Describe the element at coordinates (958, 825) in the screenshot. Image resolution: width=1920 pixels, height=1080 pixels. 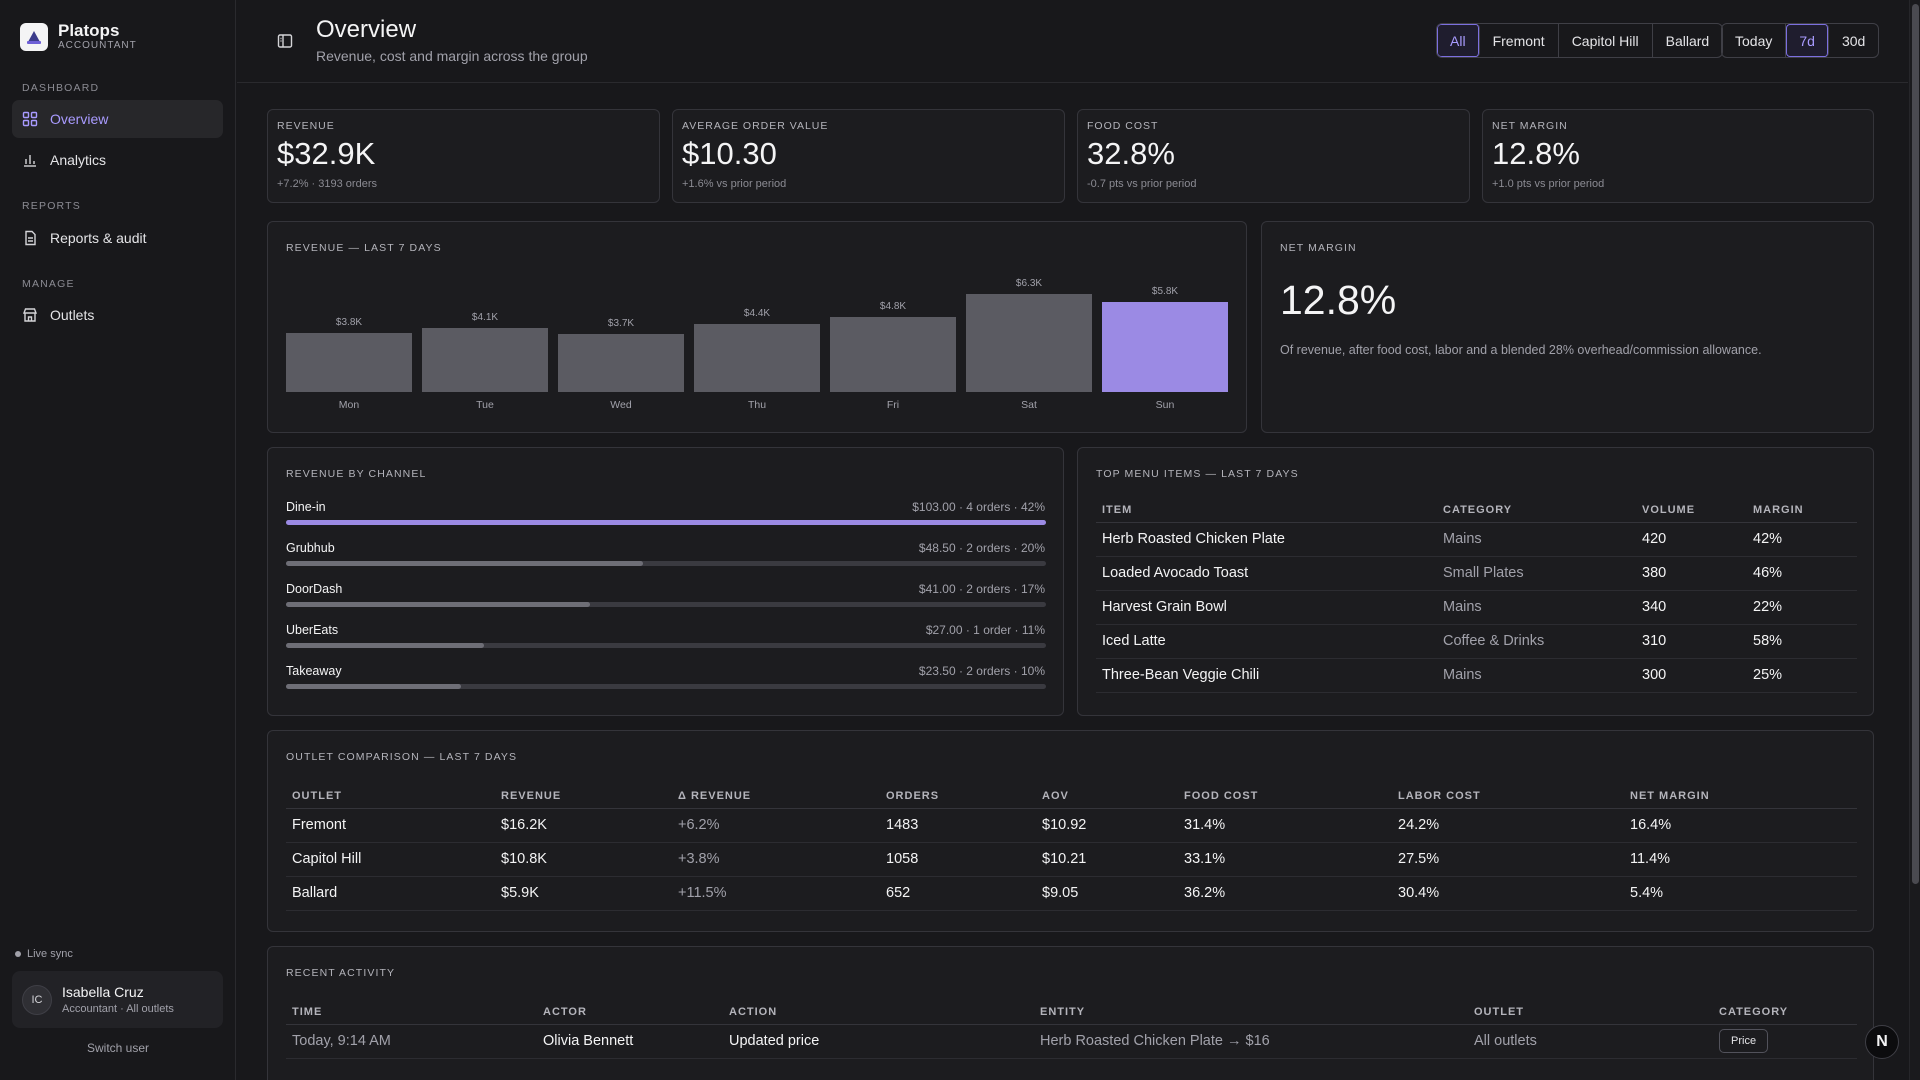
I see `table-cell: 1483` at that location.